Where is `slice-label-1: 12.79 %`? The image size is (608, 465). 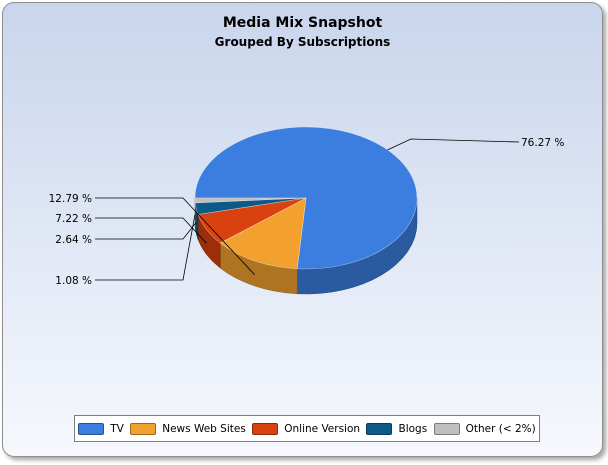 slice-label-1: 12.79 % is located at coordinates (70, 199).